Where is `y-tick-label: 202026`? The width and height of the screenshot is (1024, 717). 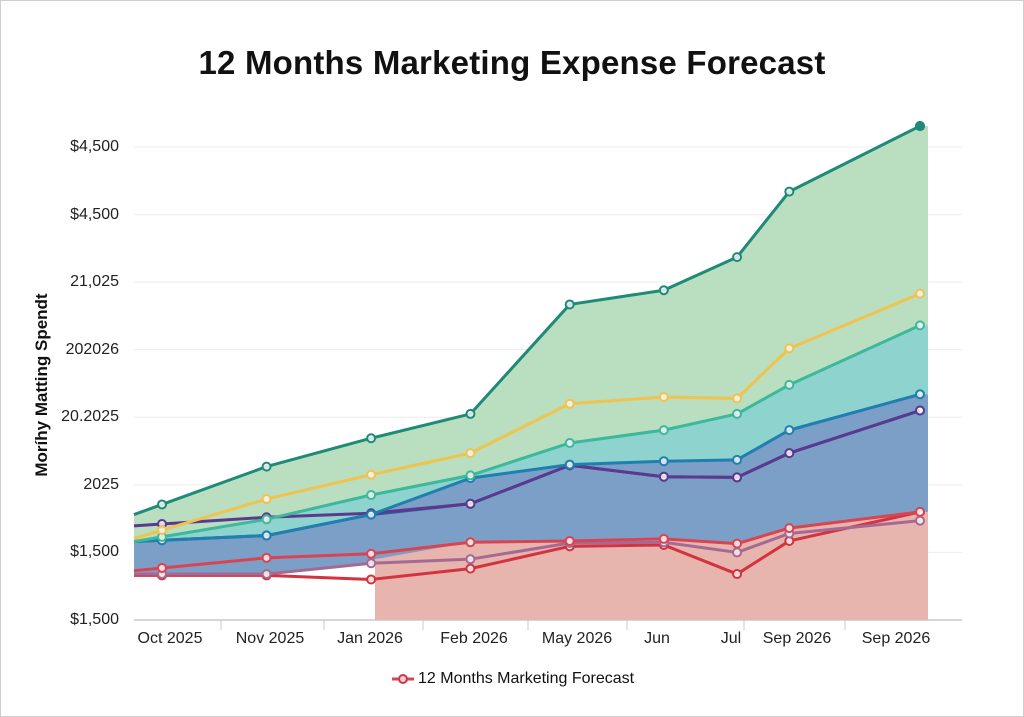 y-tick-label: 202026 is located at coordinates (92, 349).